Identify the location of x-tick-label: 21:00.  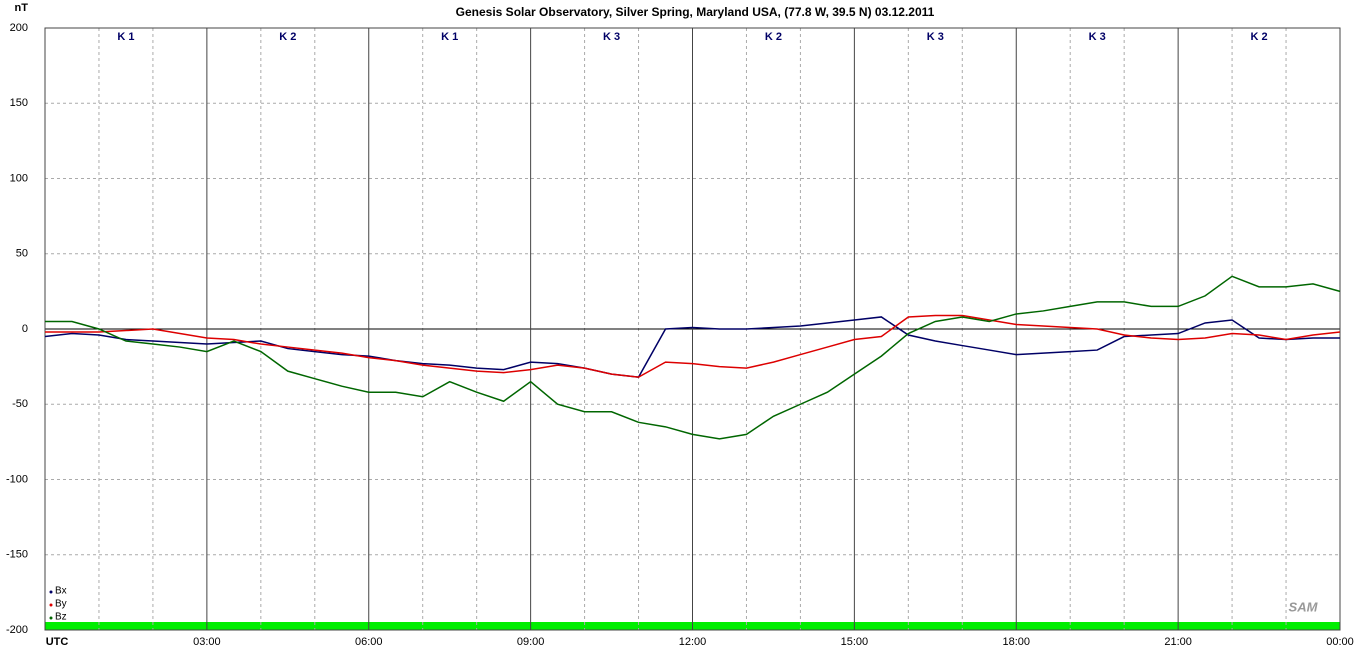
(1178, 642).